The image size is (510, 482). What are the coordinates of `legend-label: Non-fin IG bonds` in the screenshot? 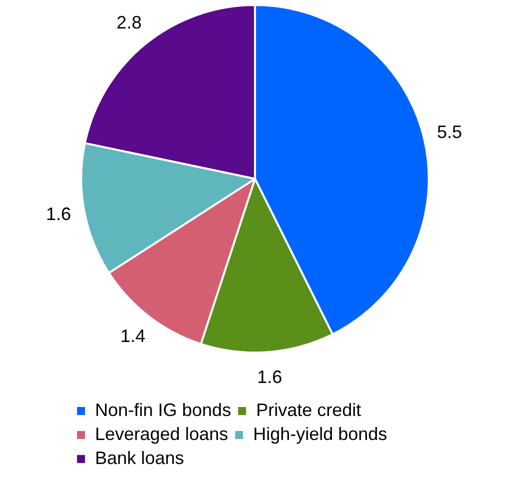 It's located at (163, 410).